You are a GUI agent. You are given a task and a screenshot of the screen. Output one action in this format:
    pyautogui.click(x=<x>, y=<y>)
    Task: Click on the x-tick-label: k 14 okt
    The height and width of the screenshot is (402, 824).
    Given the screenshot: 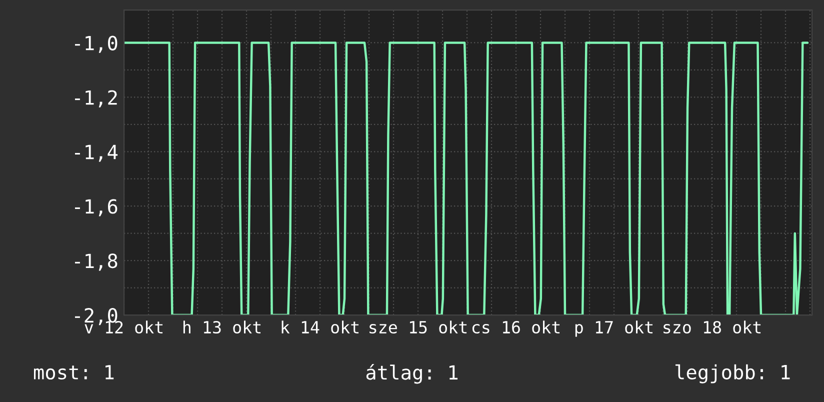 What is the action you would take?
    pyautogui.click(x=320, y=327)
    